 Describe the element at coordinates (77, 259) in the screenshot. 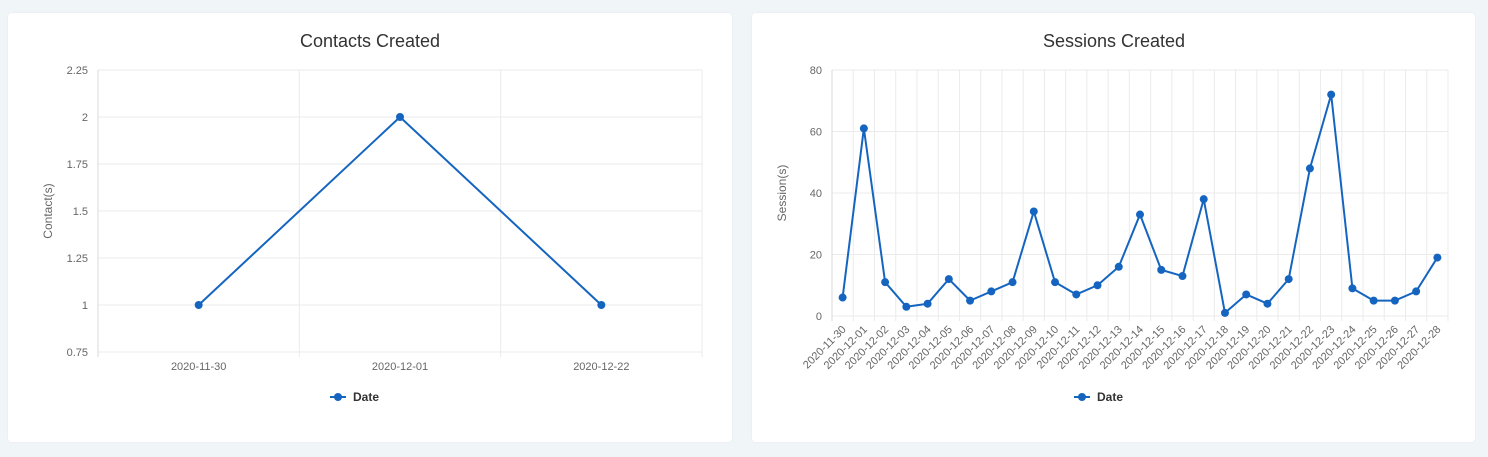

I see `y-tick-label: 1.25` at that location.